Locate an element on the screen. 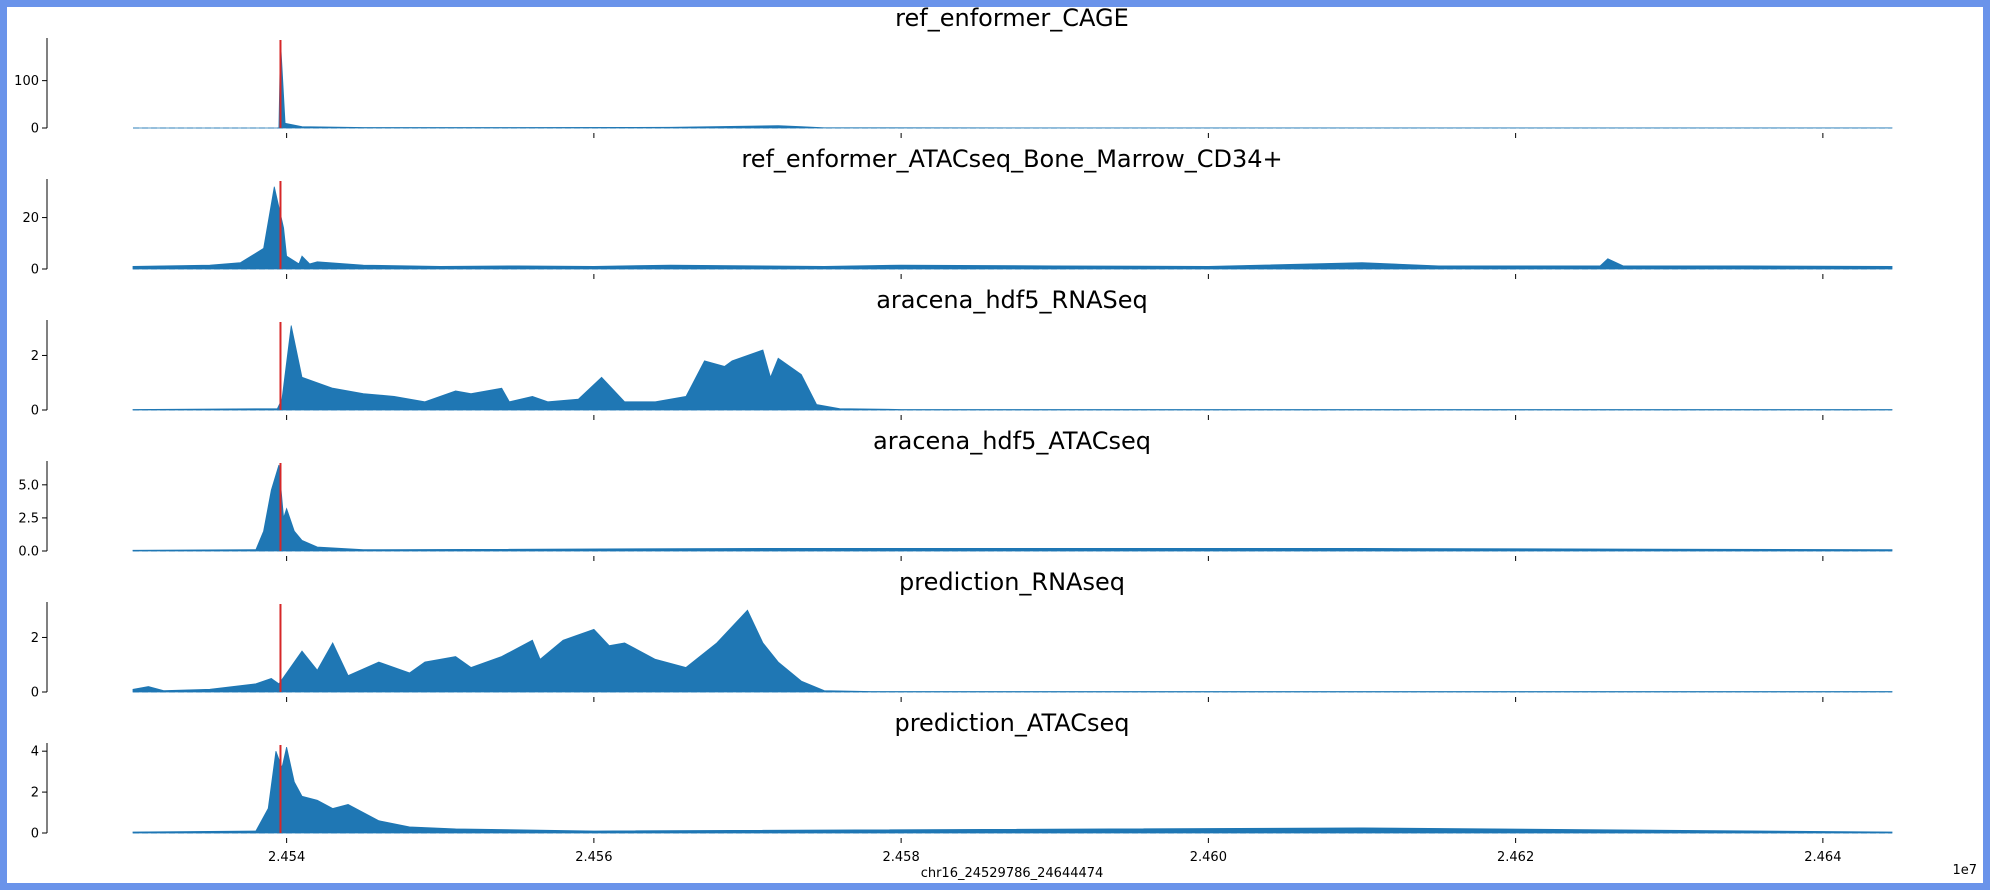 The height and width of the screenshot is (890, 1990). y-tick-label: 2.5 is located at coordinates (28, 518).